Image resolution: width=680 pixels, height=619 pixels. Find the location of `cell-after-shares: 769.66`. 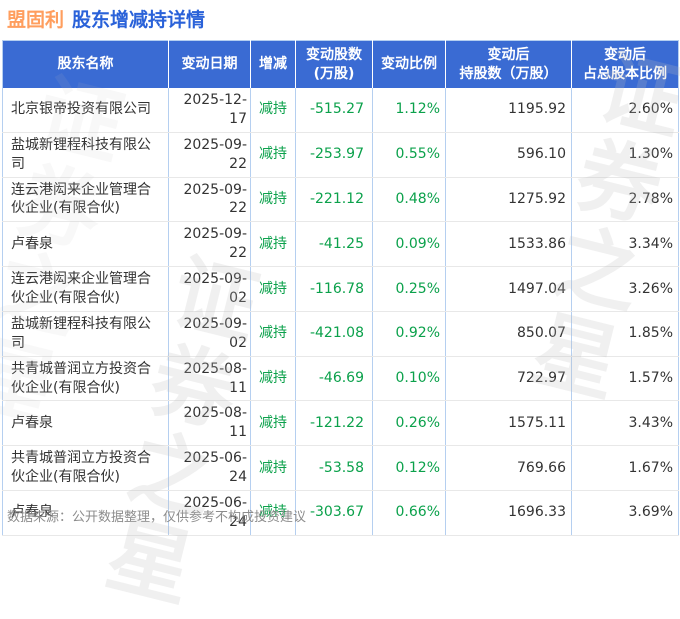

cell-after-shares: 769.66 is located at coordinates (508, 468).